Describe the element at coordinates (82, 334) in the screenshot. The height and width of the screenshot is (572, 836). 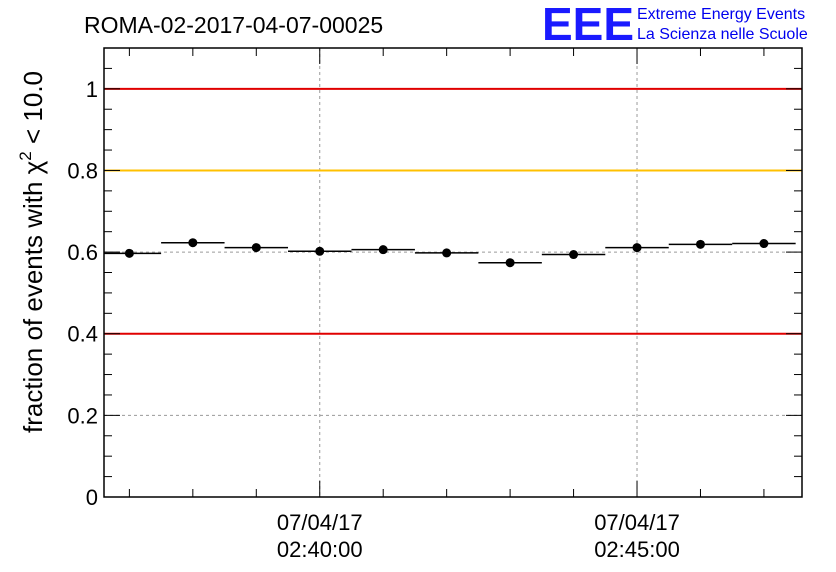
I see `y-tick-label-2: 0.4` at that location.